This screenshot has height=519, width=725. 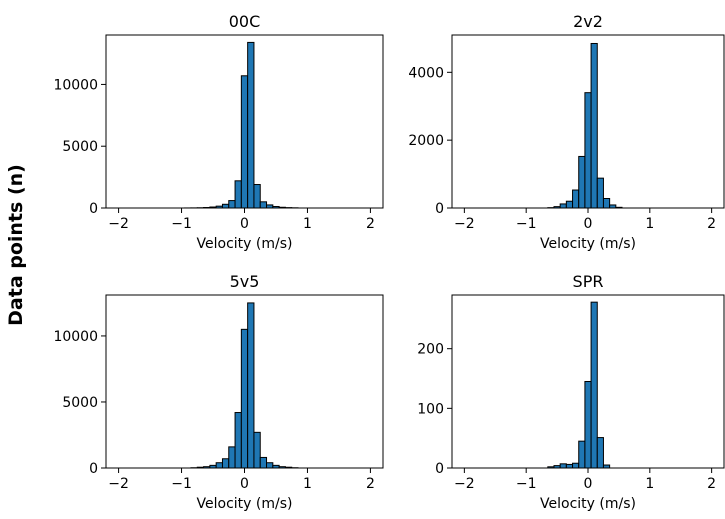 I want to click on panel-title: SPR, so click(x=588, y=281).